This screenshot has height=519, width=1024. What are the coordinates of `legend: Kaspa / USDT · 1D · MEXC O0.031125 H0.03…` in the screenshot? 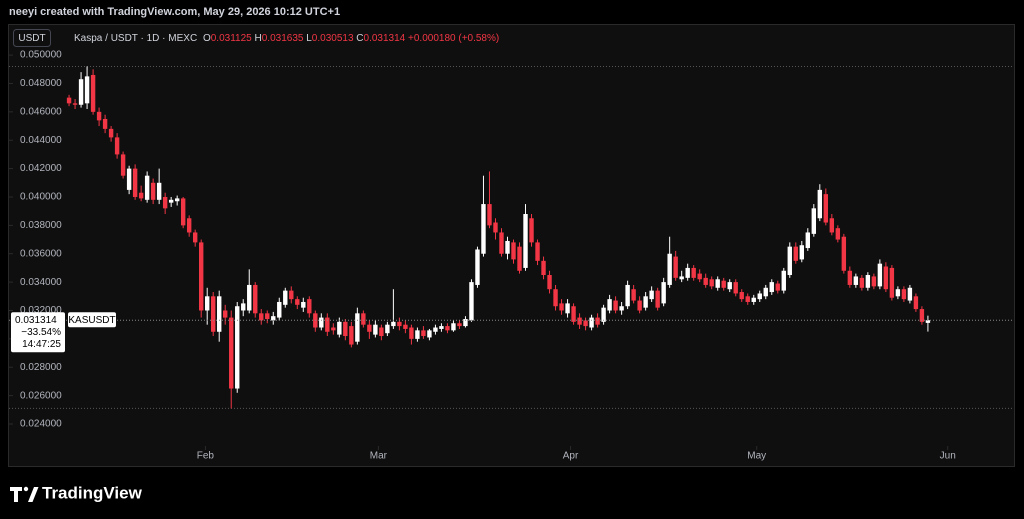 It's located at (286, 38).